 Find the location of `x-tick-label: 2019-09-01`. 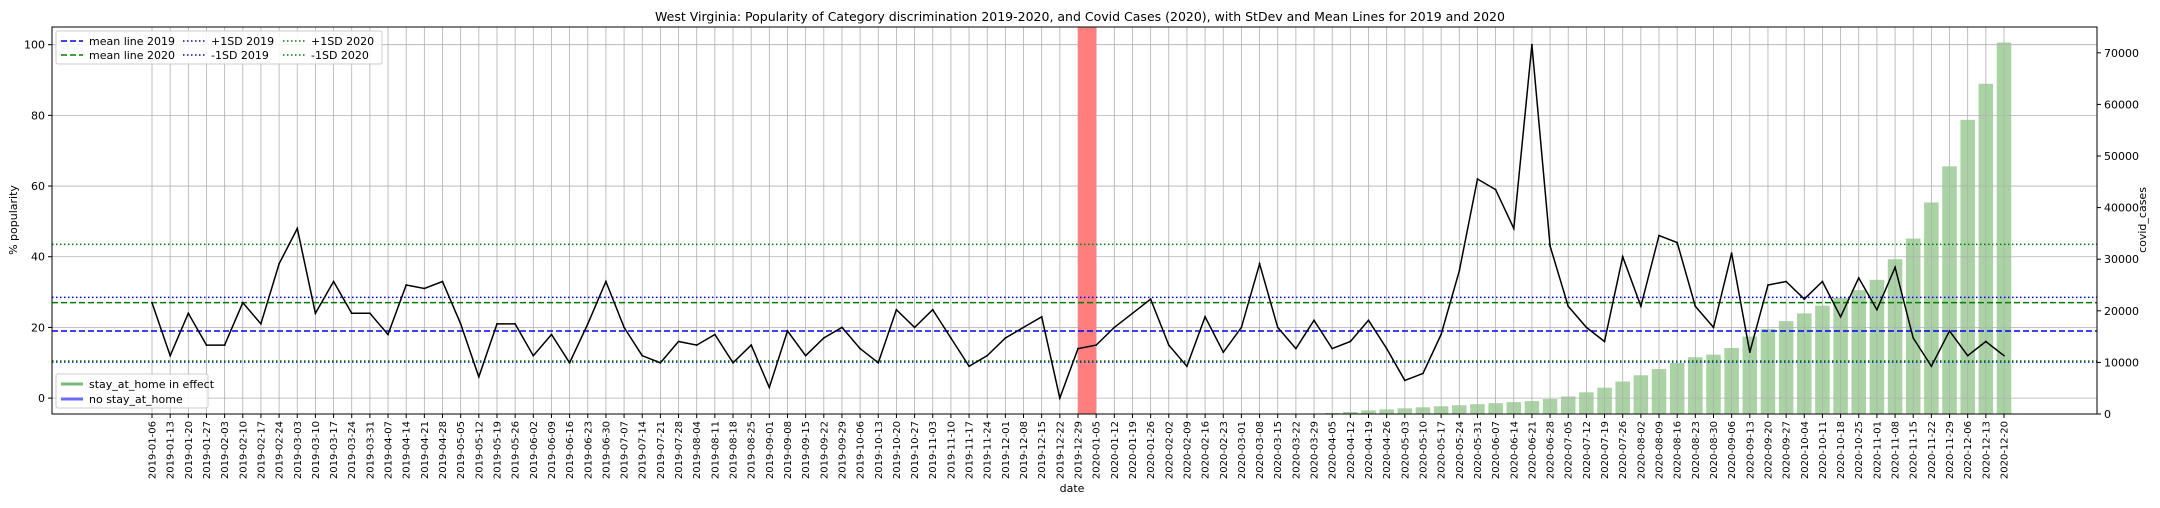

x-tick-label: 2019-09-01 is located at coordinates (770, 450).